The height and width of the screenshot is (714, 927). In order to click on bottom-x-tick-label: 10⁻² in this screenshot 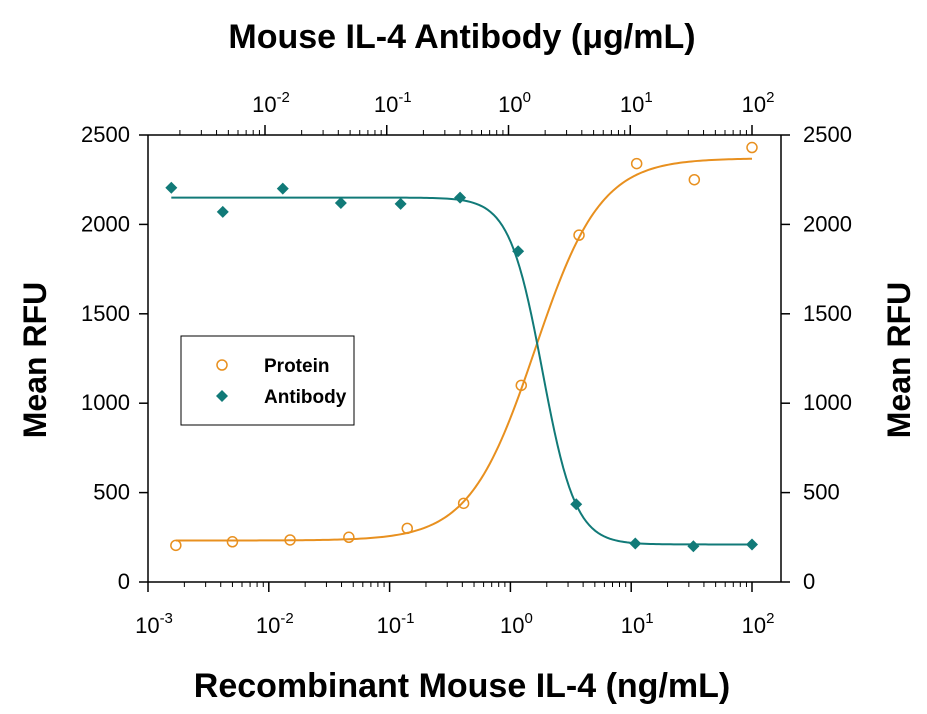, I will do `click(275, 624)`.